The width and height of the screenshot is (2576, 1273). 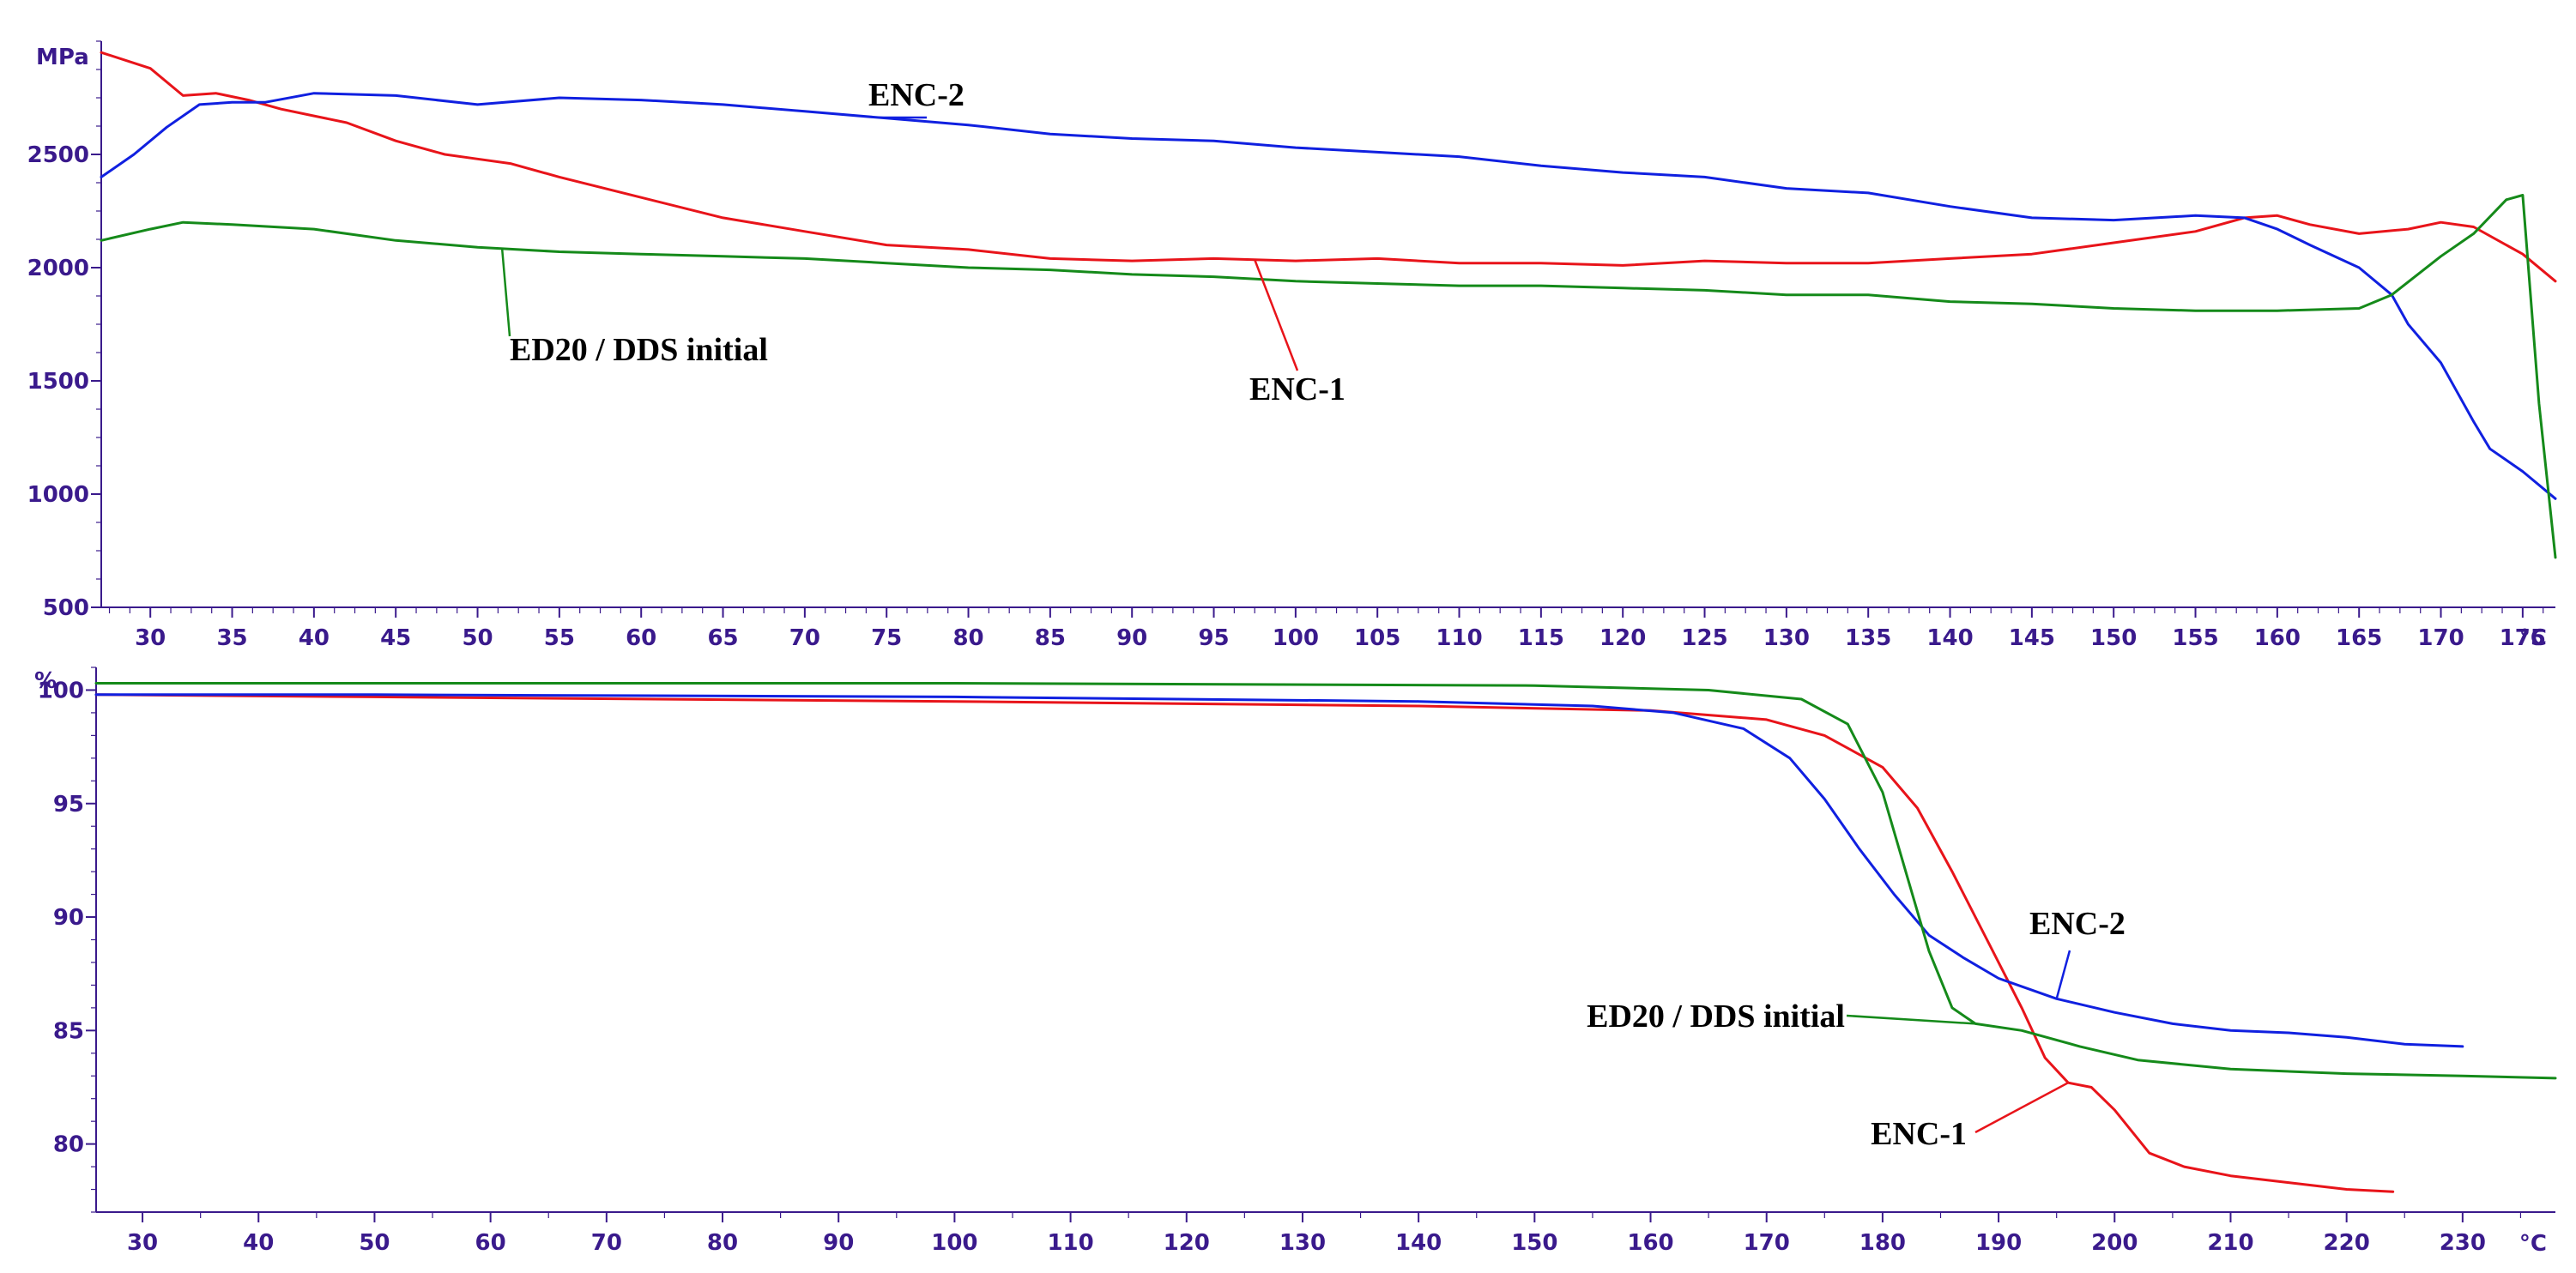 What do you see at coordinates (804, 638) in the screenshot?
I see `top-x-tick-label: 70` at bounding box center [804, 638].